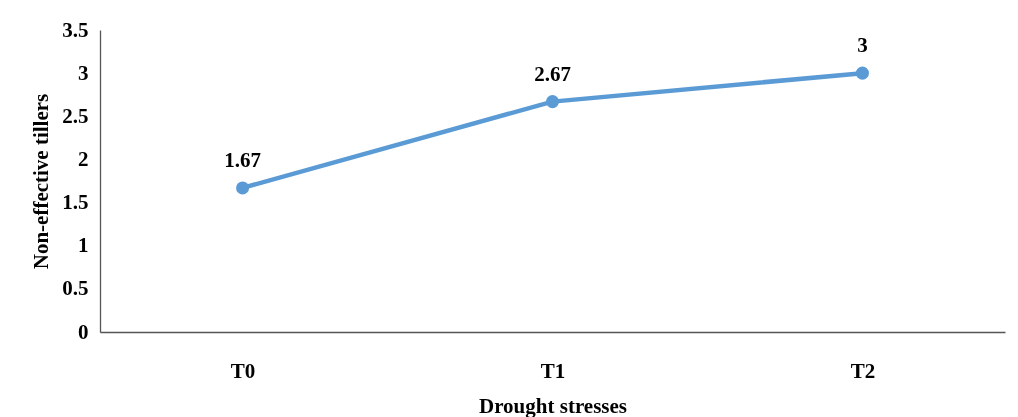  I want to click on x-tick-label: T2, so click(863, 370).